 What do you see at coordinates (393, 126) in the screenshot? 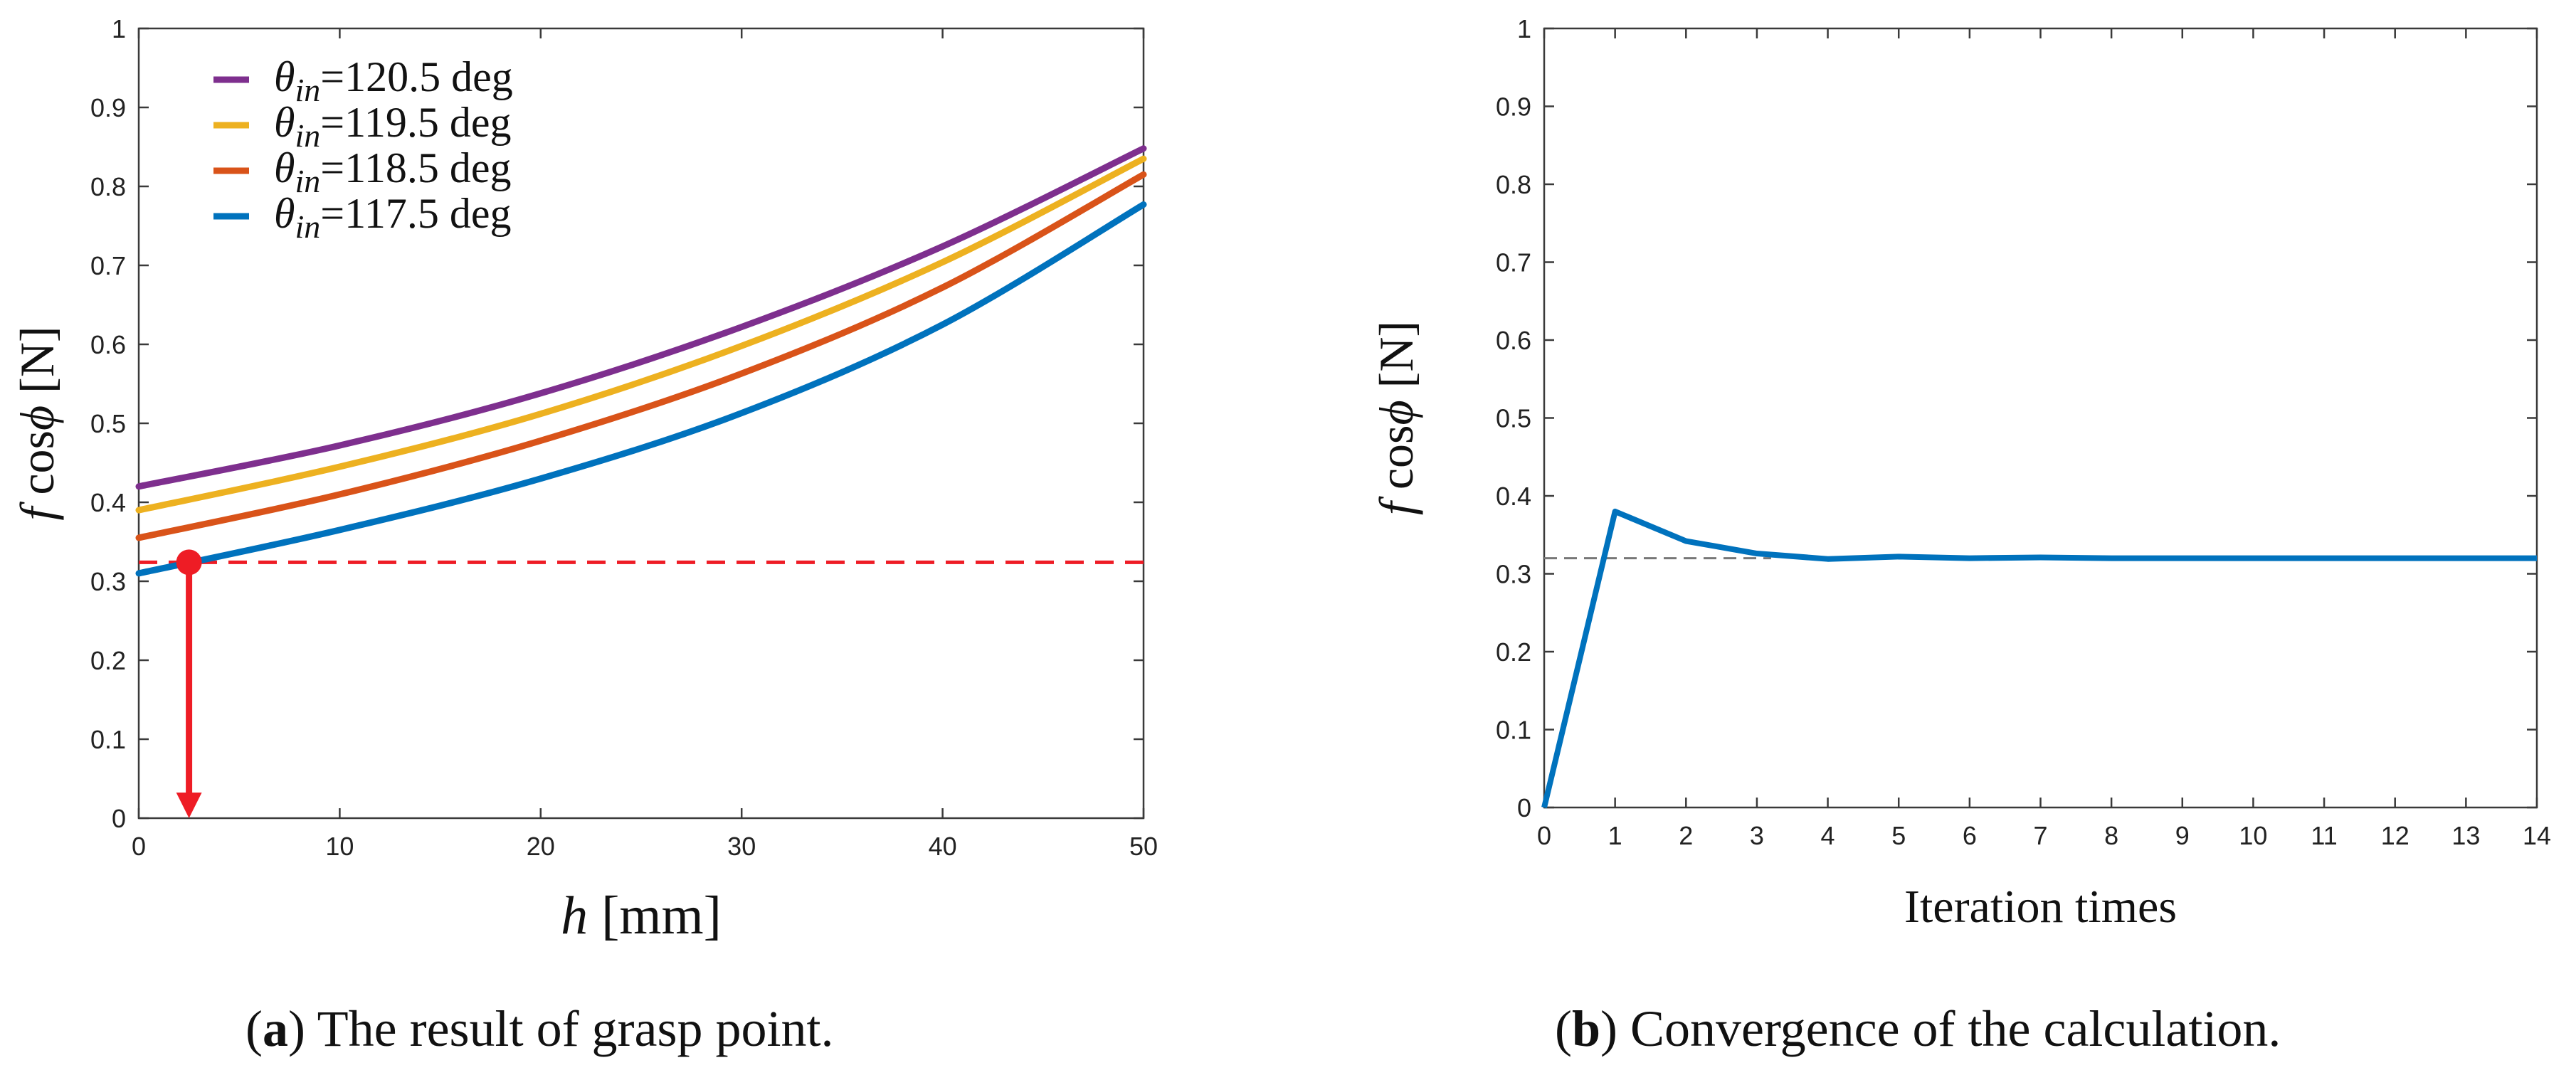
I see `legend-label-1: θin=119.5 deg` at bounding box center [393, 126].